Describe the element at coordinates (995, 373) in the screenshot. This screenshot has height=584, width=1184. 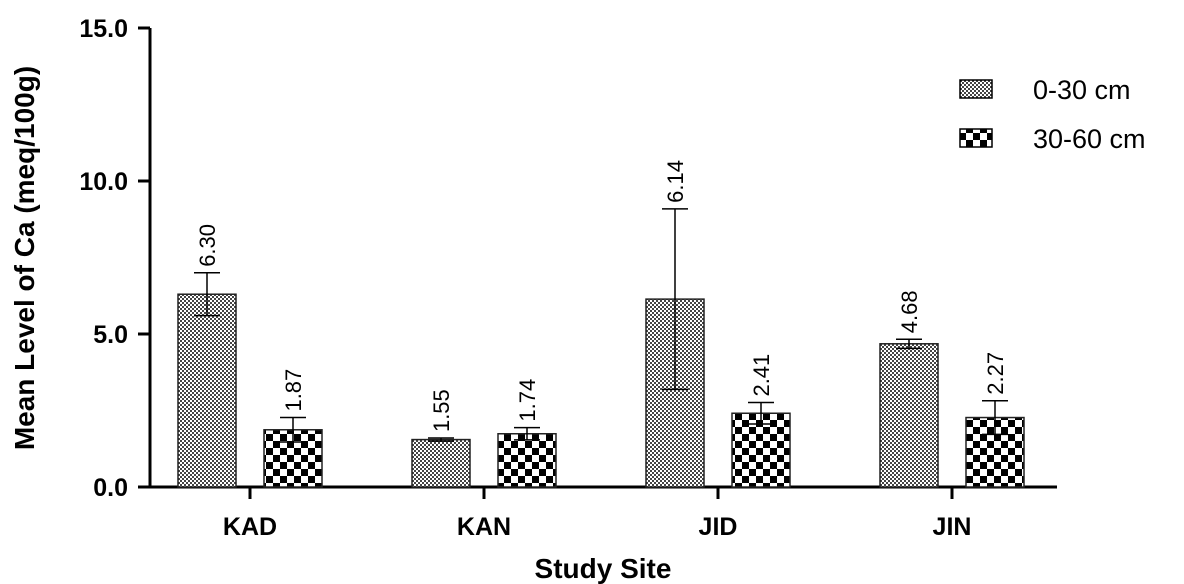
I see `data-label-jin-series-2: 2.27` at that location.